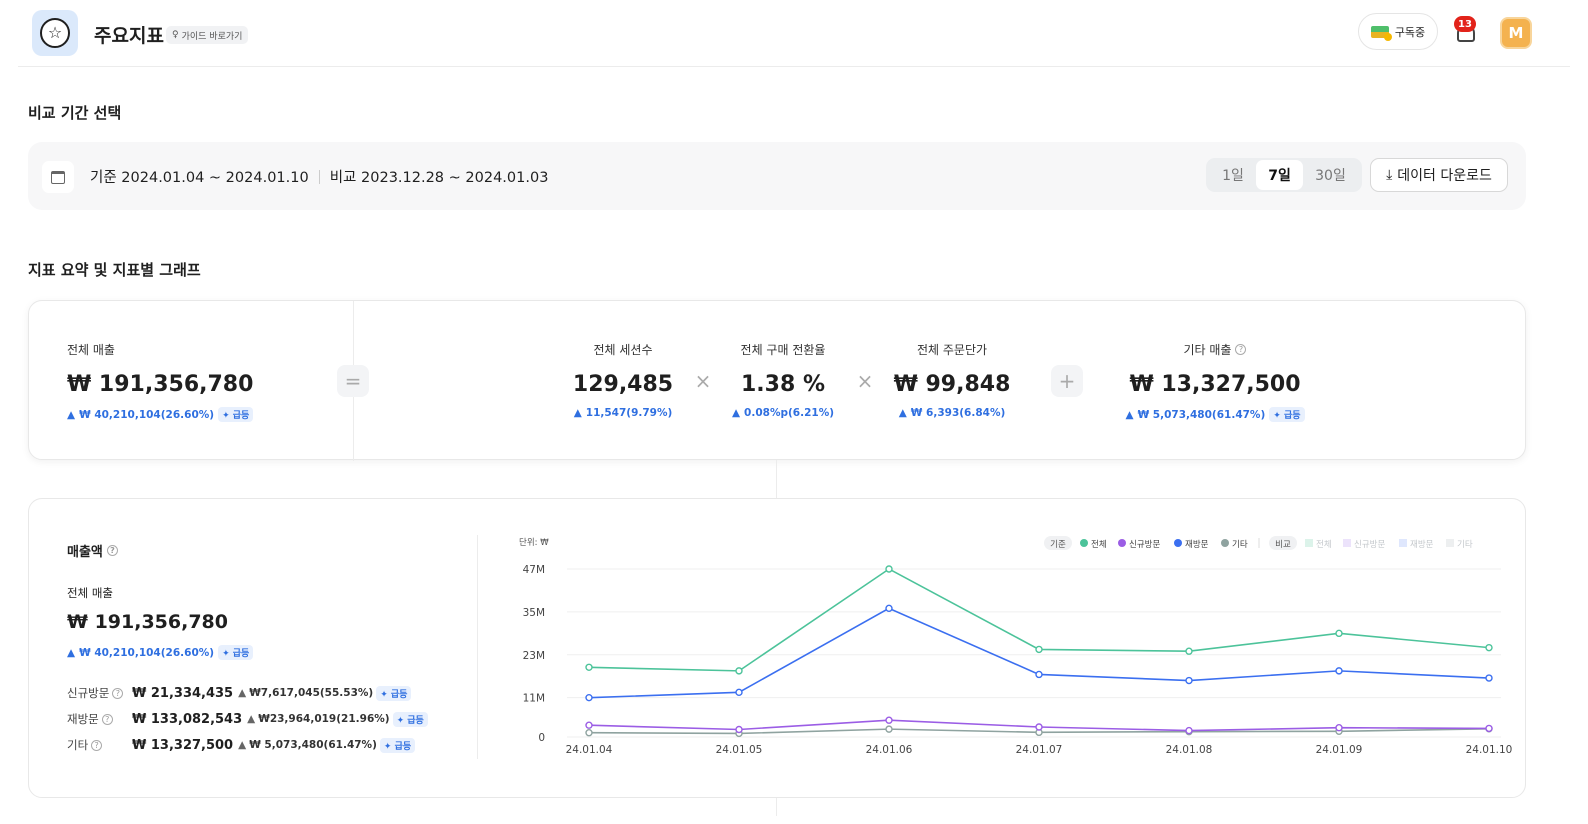  I want to click on x-tick-label: 24.01.09, so click(1339, 750).